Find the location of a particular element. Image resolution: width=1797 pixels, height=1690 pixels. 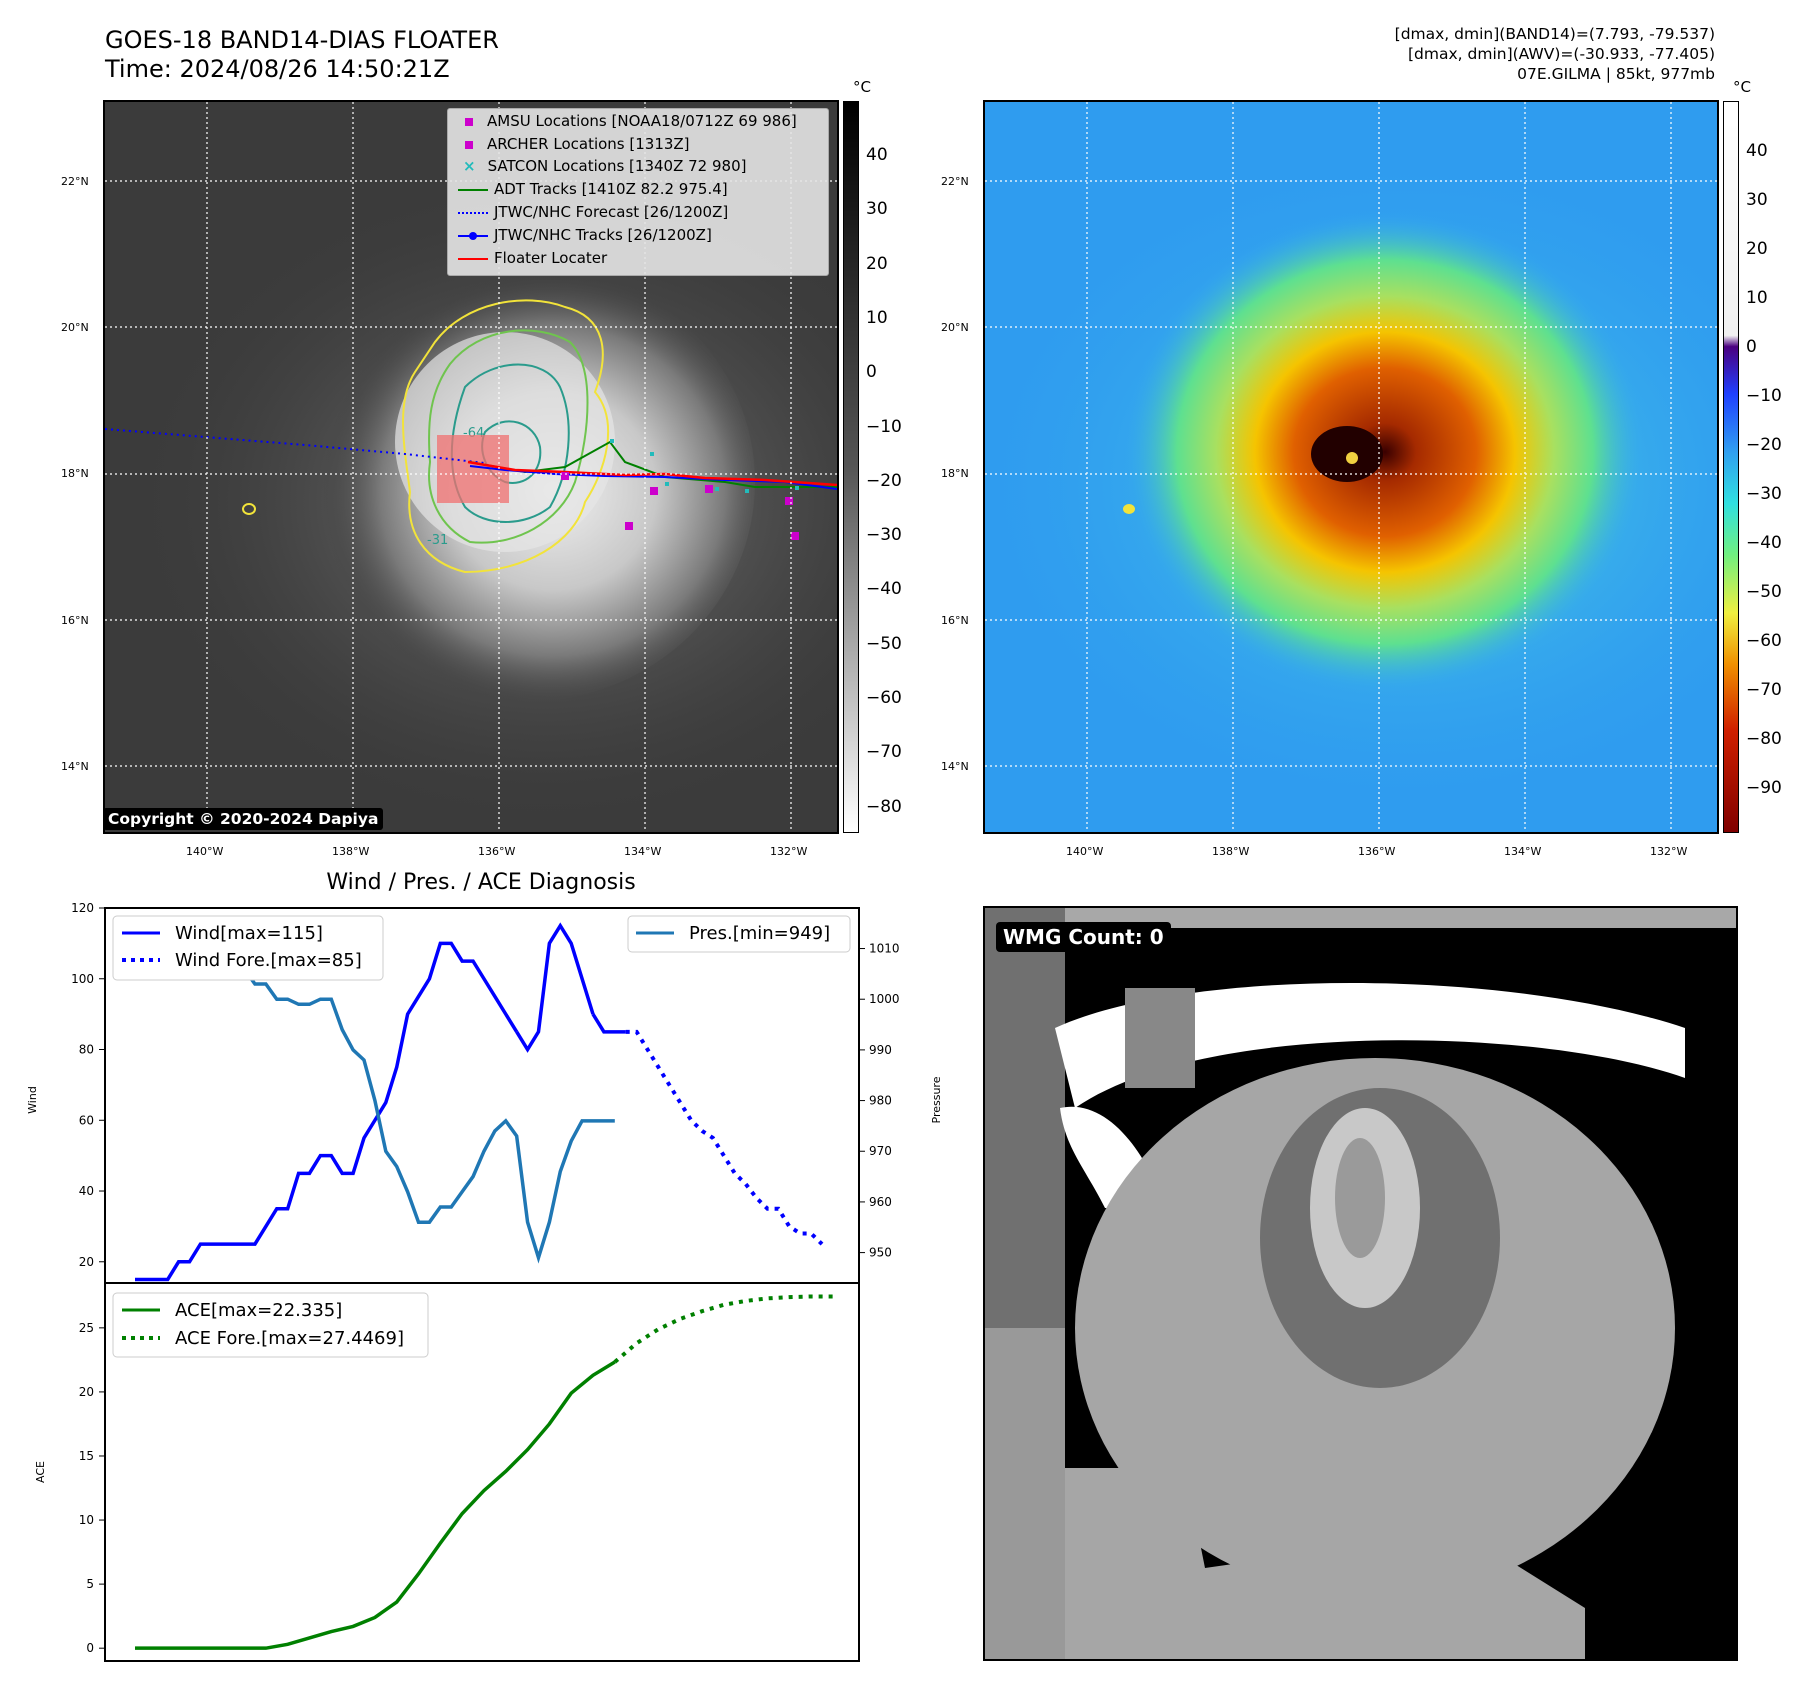

pressure-tick-label: 990 is located at coordinates (880, 1050).